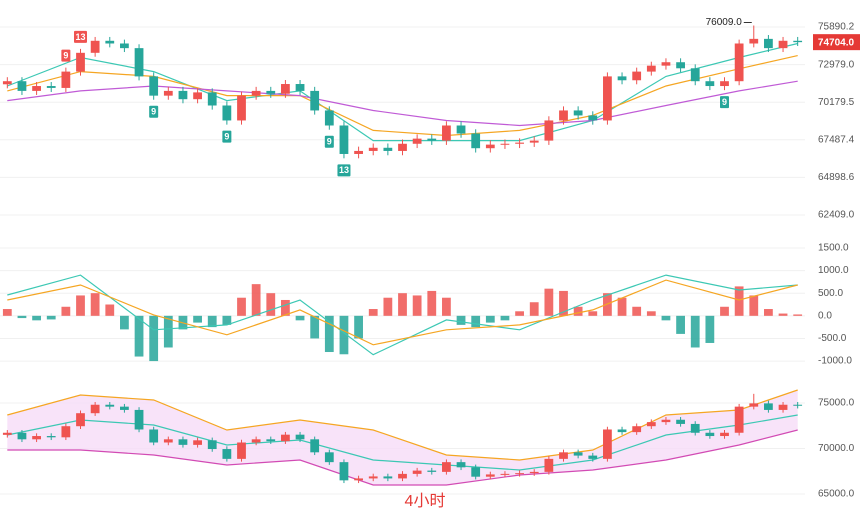  What do you see at coordinates (833, 248) in the screenshot?
I see `y-tick-label: 1500.0` at bounding box center [833, 248].